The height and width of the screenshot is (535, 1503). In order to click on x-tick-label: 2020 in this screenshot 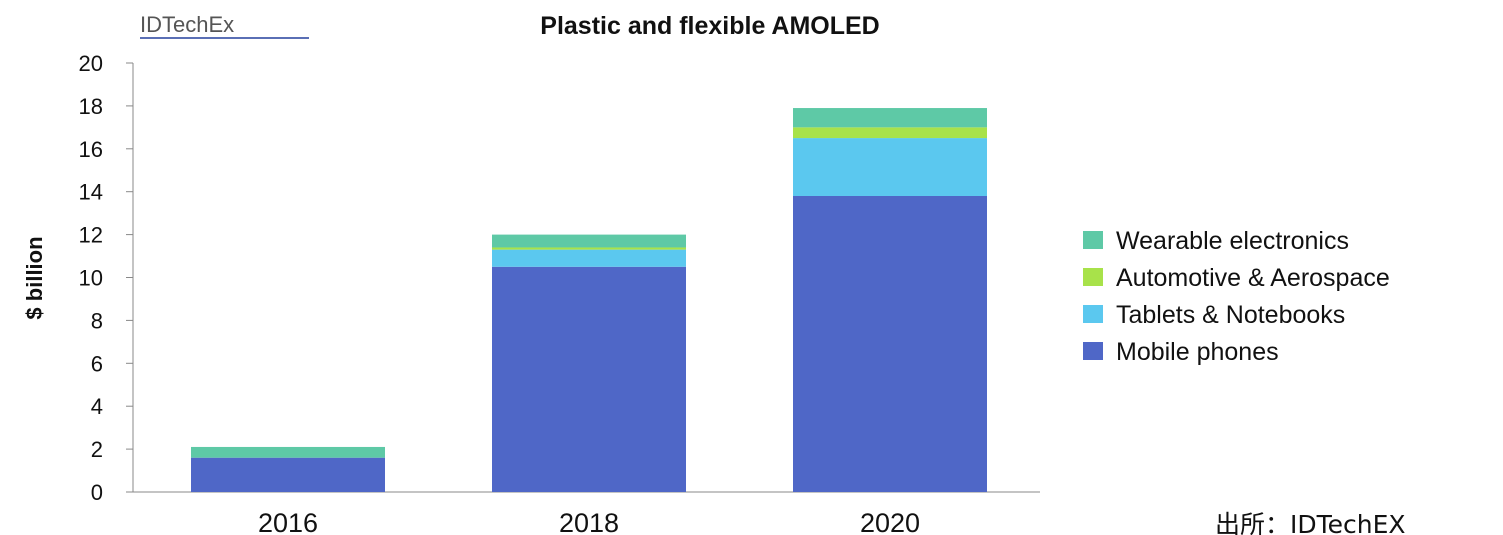, I will do `click(890, 521)`.